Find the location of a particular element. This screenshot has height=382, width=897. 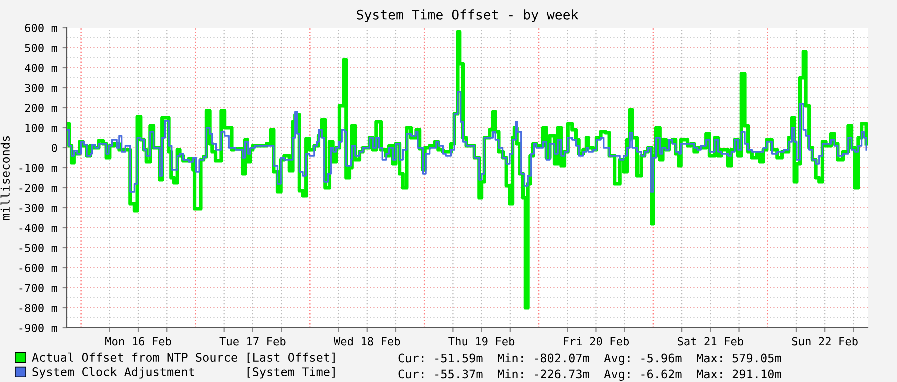

y-tick-label: 100 m is located at coordinates (42, 128).